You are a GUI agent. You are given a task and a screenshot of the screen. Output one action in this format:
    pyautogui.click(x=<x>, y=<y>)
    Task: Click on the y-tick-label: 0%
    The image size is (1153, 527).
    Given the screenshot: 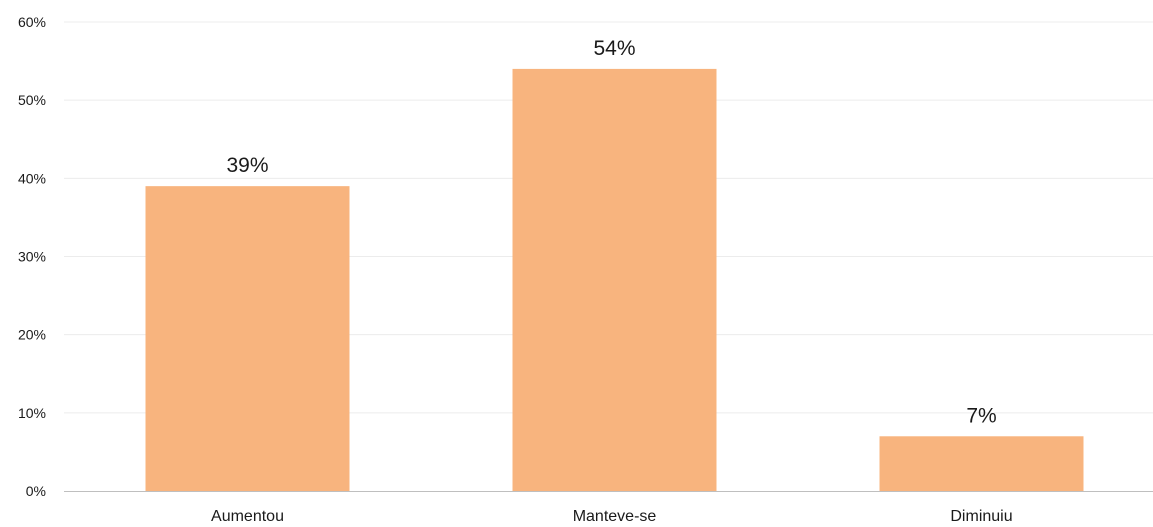 What is the action you would take?
    pyautogui.click(x=36, y=491)
    